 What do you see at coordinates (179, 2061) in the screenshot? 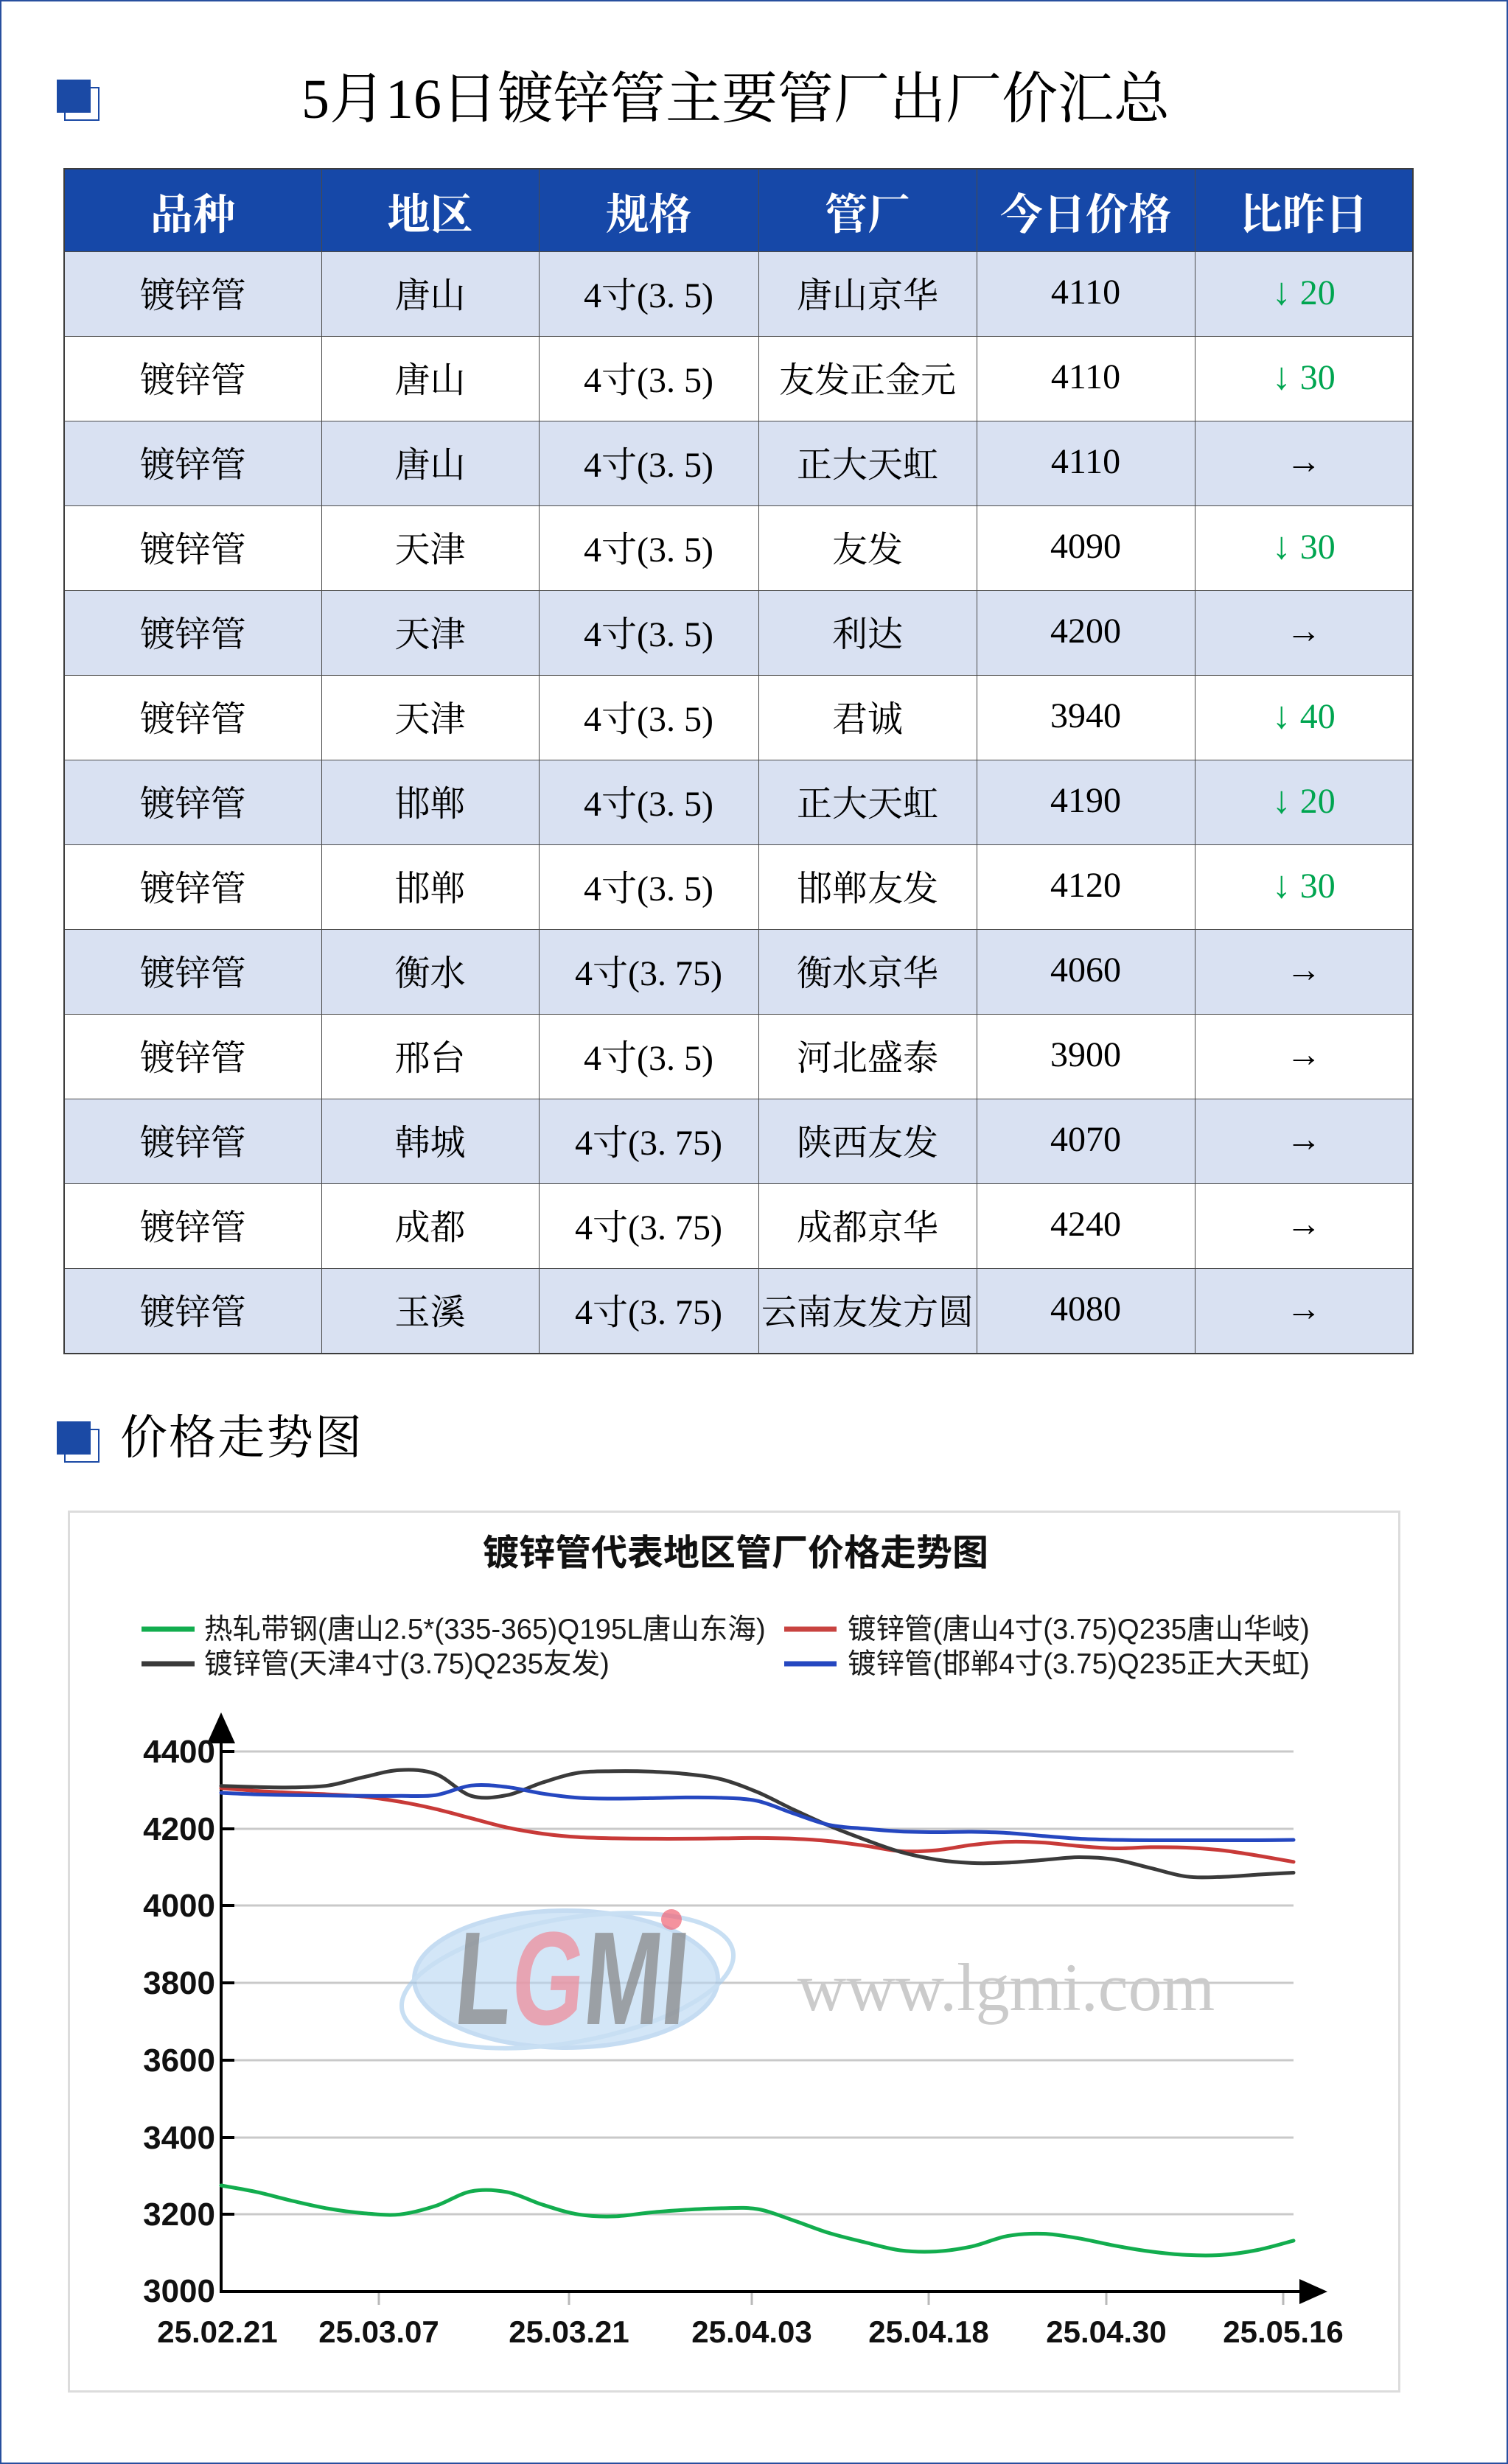
I see `svg-text: 3600` at bounding box center [179, 2061].